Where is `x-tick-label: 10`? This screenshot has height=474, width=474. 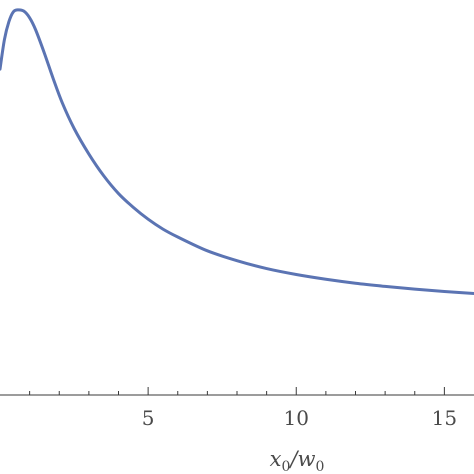 x-tick-label: 10 is located at coordinates (296, 418).